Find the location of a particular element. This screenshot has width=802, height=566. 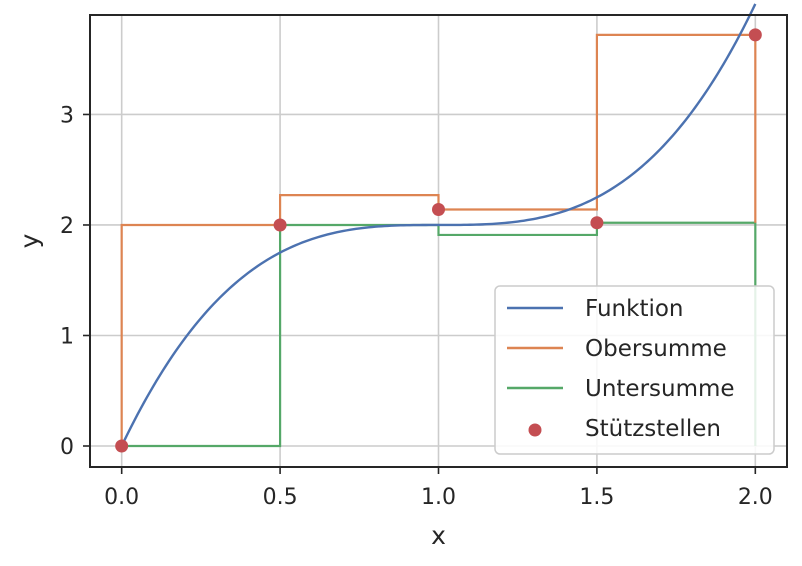

legend-box is located at coordinates (634, 370).